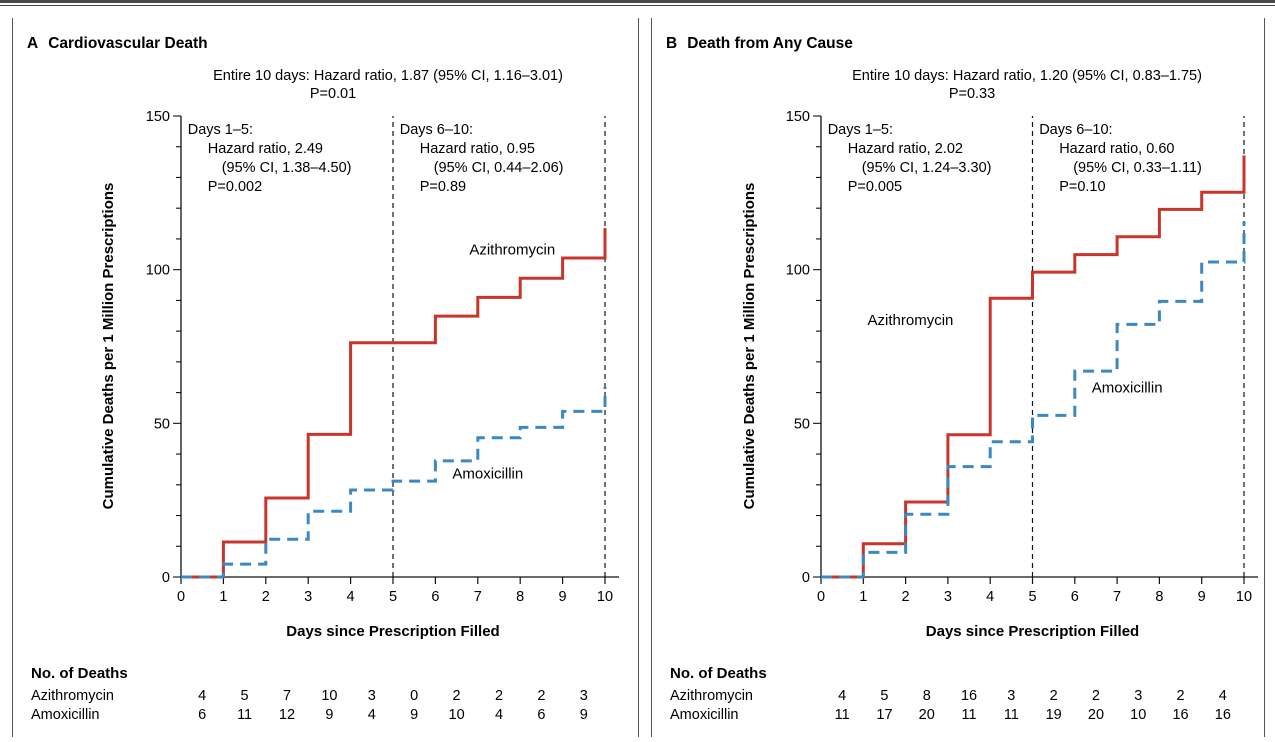 The height and width of the screenshot is (742, 1275). I want to click on pb-period-annotation-1: (95% CI, 1.24–3.30), so click(927, 168).